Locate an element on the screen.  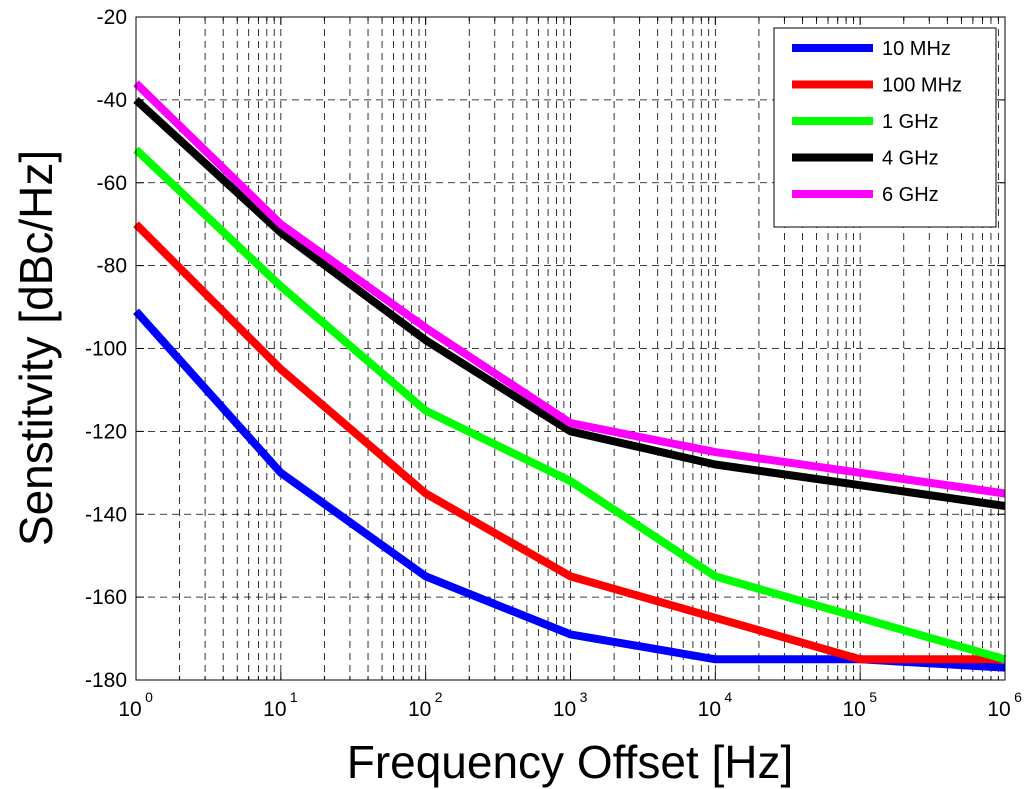
x-tick-exponent: 4 is located at coordinates (728, 697).